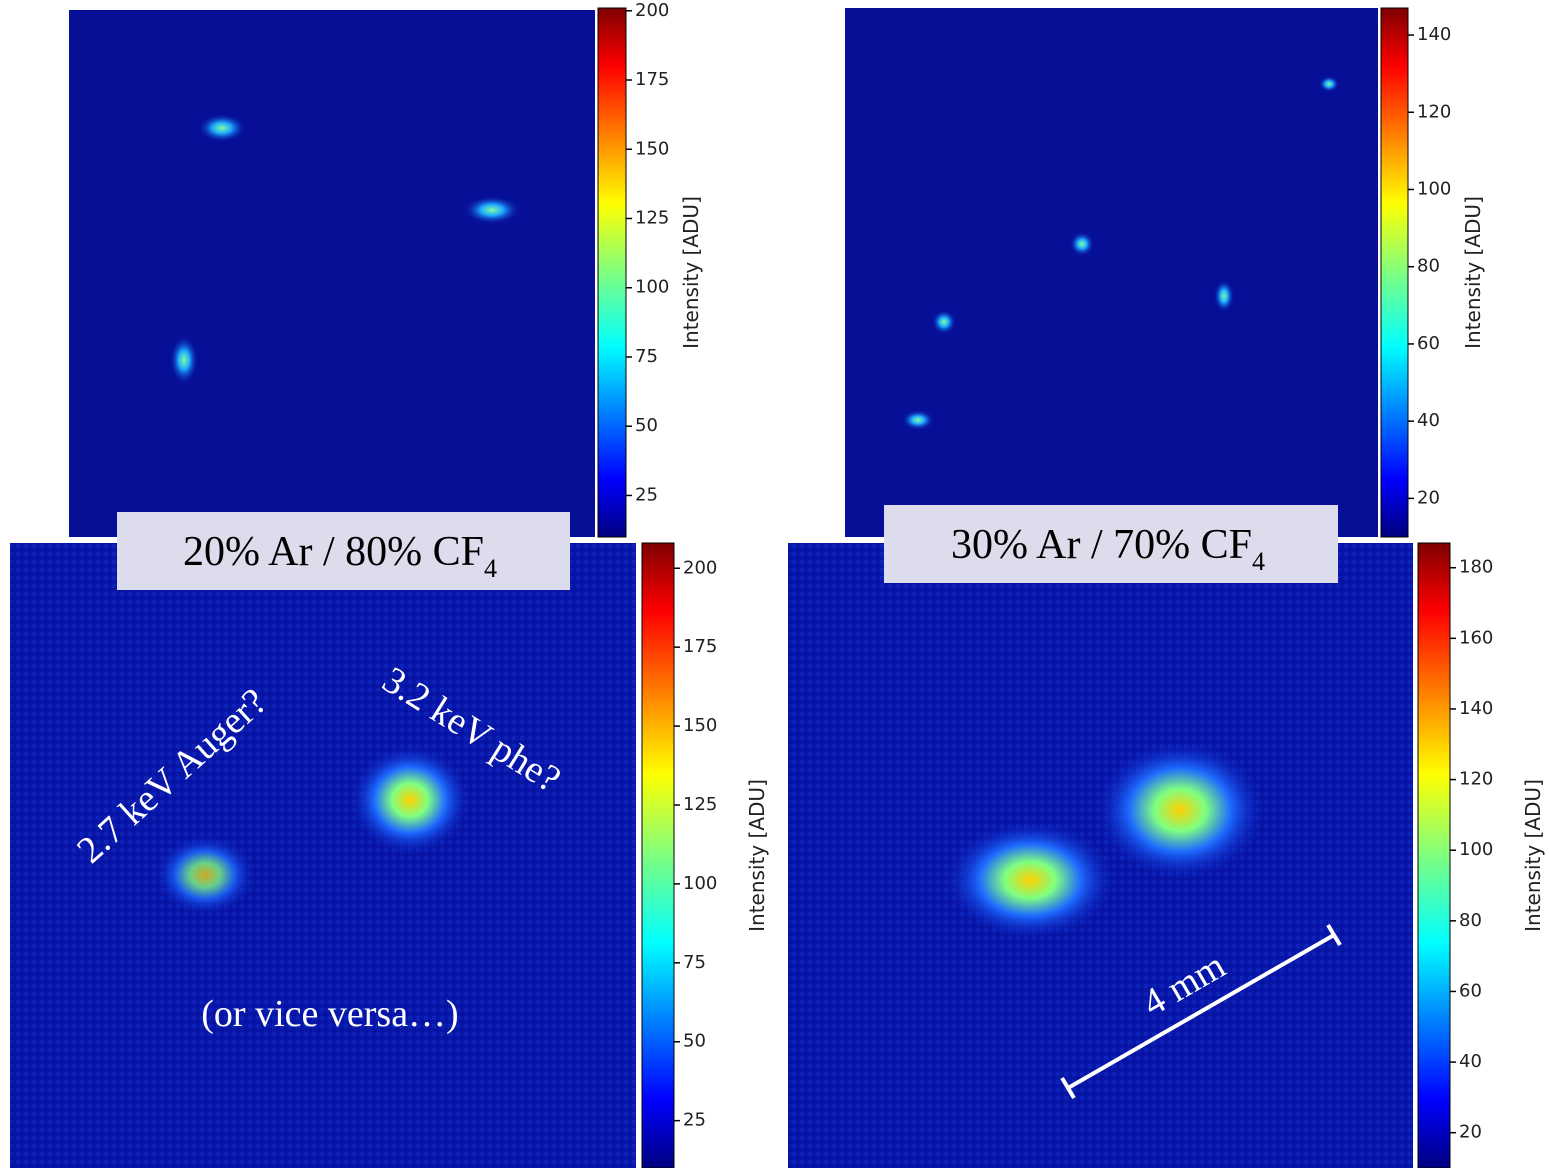  I want to click on label: 20% Ar / 80% CF4, so click(340, 556).